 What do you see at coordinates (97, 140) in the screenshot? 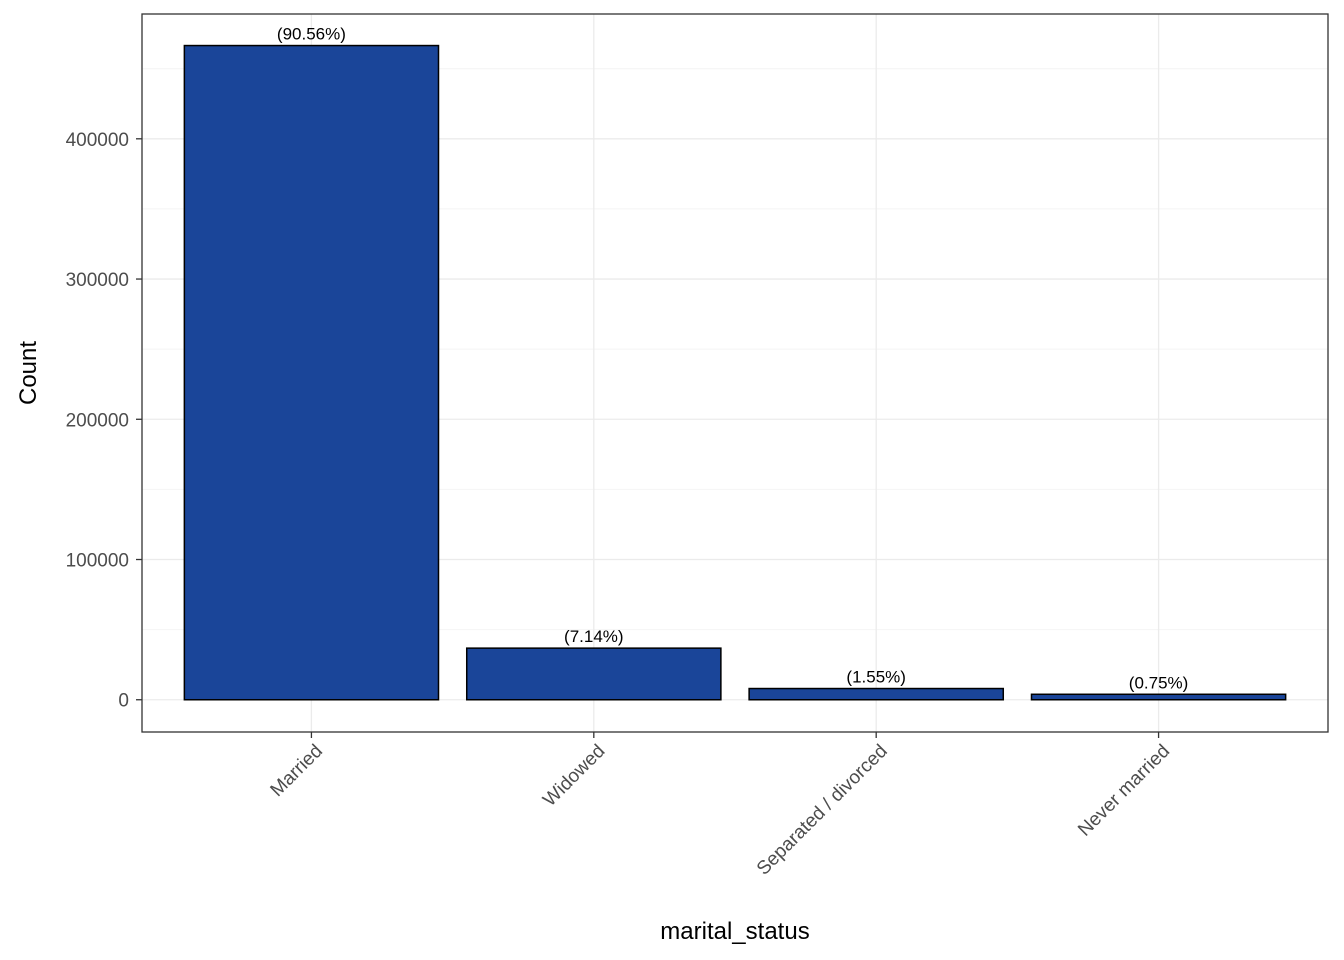
I see `y-tick-label: 400000` at bounding box center [97, 140].